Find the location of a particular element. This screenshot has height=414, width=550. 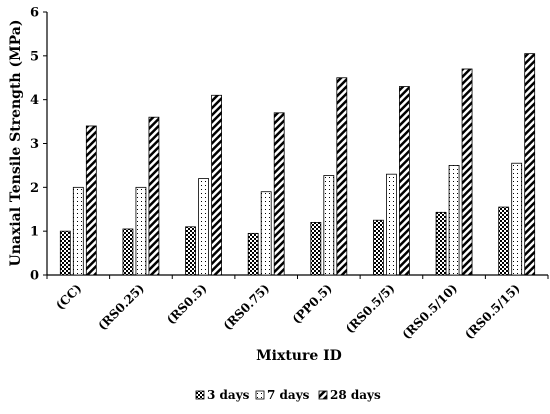

legend-label: 28 days is located at coordinates (355, 395).